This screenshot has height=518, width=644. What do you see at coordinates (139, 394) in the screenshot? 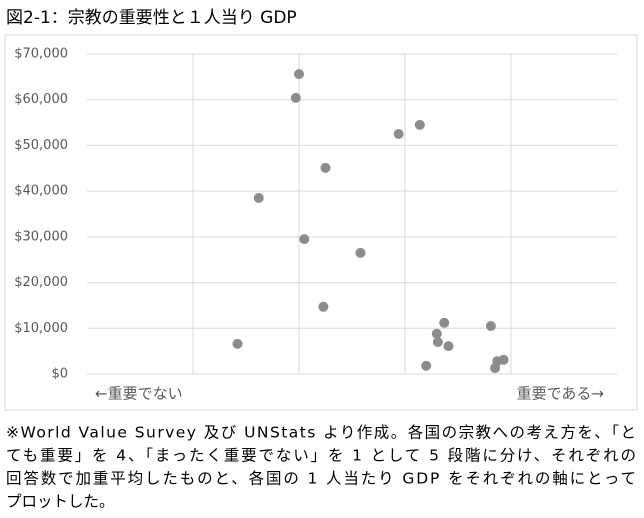
I see `x-axis-label: ←重要でない` at bounding box center [139, 394].